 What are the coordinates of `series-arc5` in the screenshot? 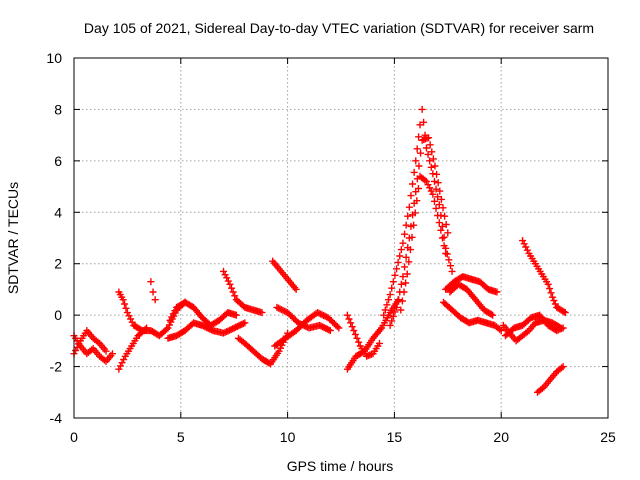 It's located at (153, 291).